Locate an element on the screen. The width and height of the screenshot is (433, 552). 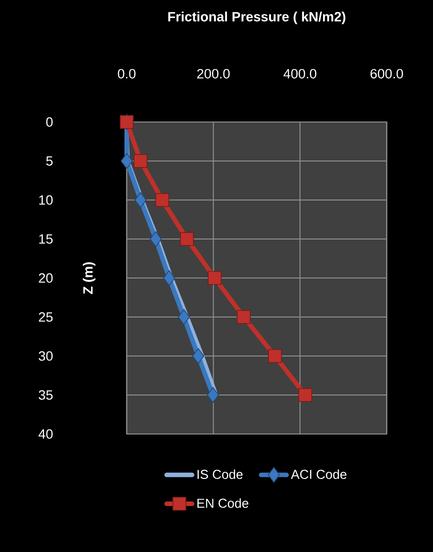
y-tick-label: 0 is located at coordinates (49, 122).